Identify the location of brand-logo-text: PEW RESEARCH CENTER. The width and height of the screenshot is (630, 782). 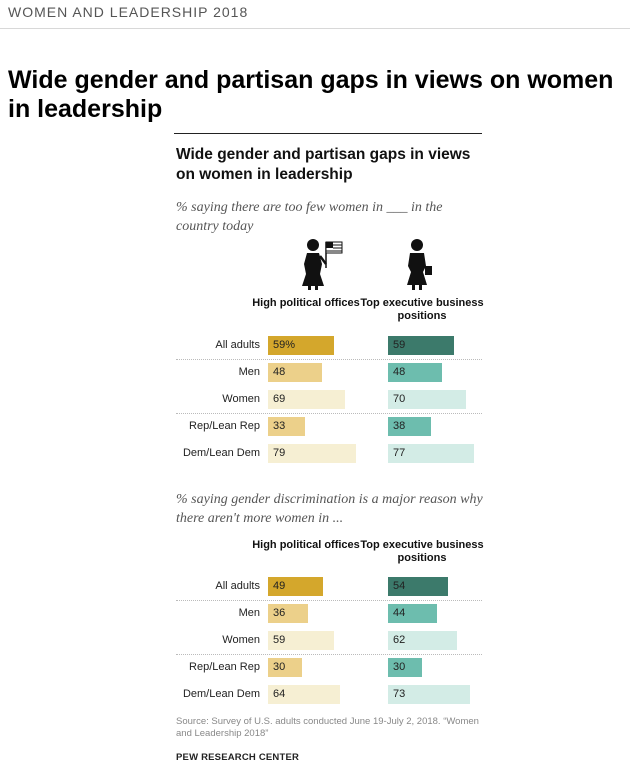
(238, 757).